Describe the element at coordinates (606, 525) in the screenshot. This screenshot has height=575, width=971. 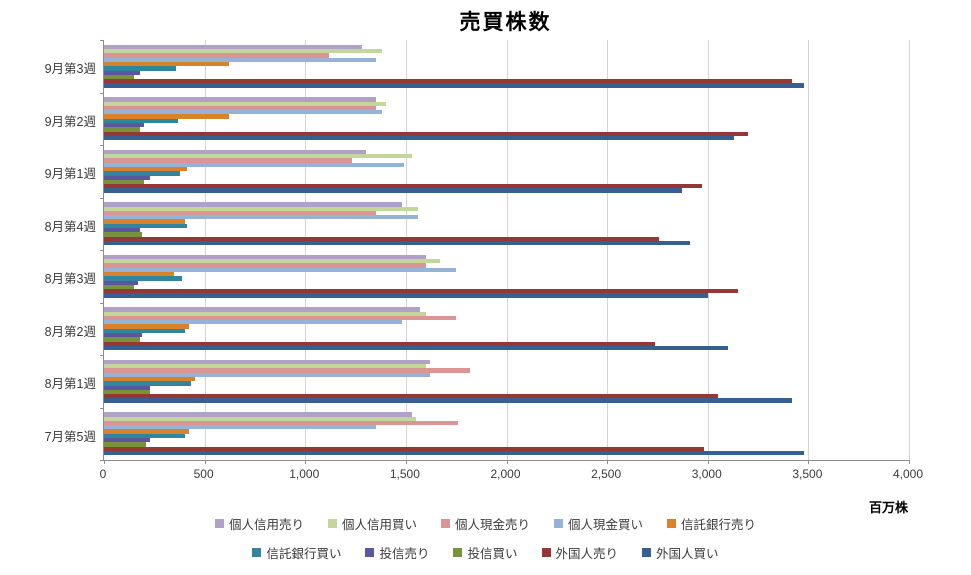
I see `legend-label: 個人現金買い` at that location.